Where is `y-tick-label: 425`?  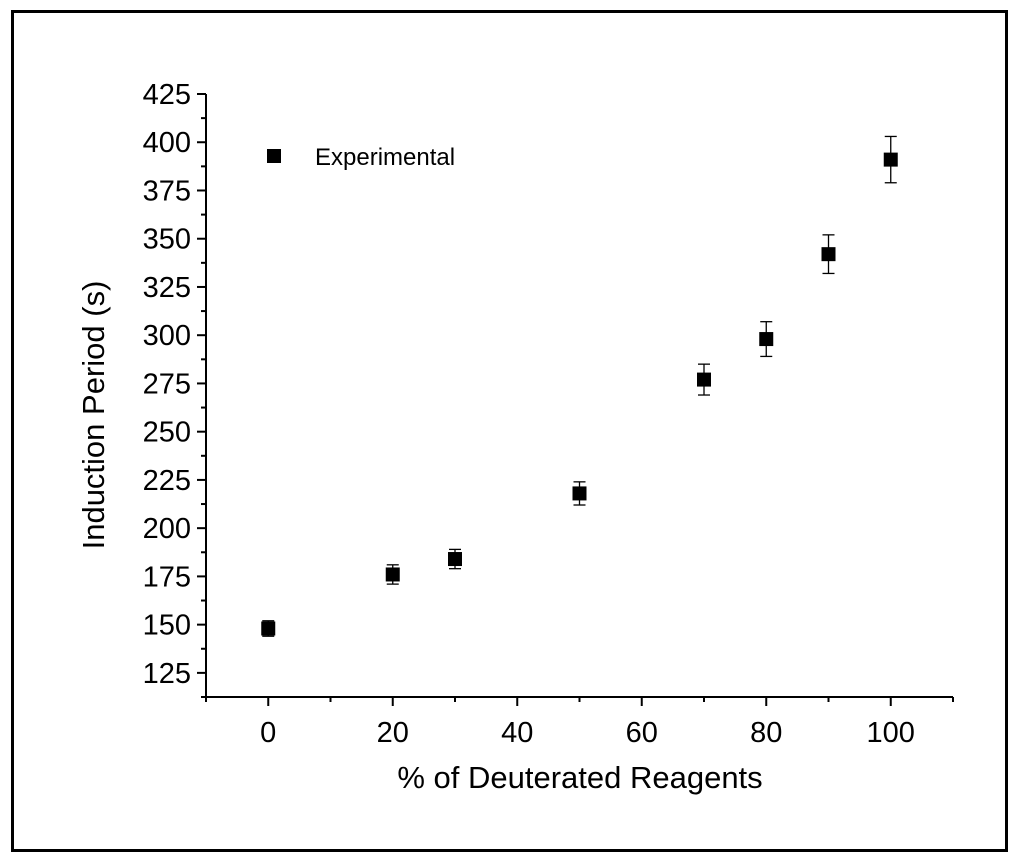 y-tick-label: 425 is located at coordinates (167, 95).